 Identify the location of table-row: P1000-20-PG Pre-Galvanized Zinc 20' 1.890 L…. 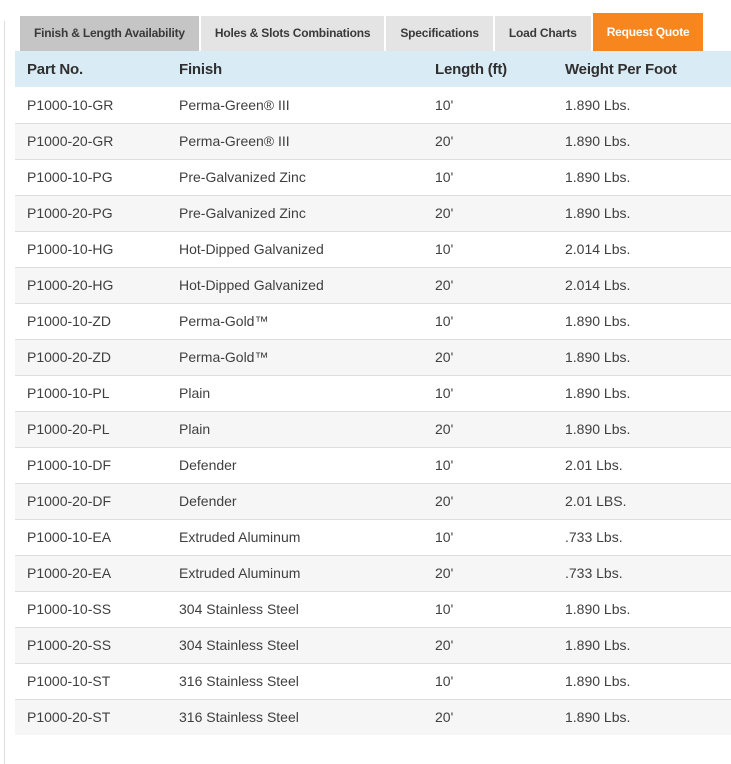
(373, 212).